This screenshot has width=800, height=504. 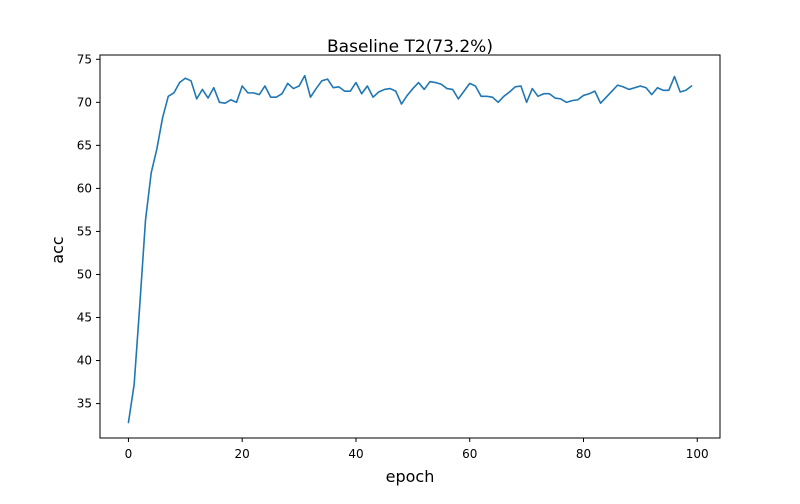 I want to click on x-axis: 0 20 40 60 80 100, so click(x=417, y=449).